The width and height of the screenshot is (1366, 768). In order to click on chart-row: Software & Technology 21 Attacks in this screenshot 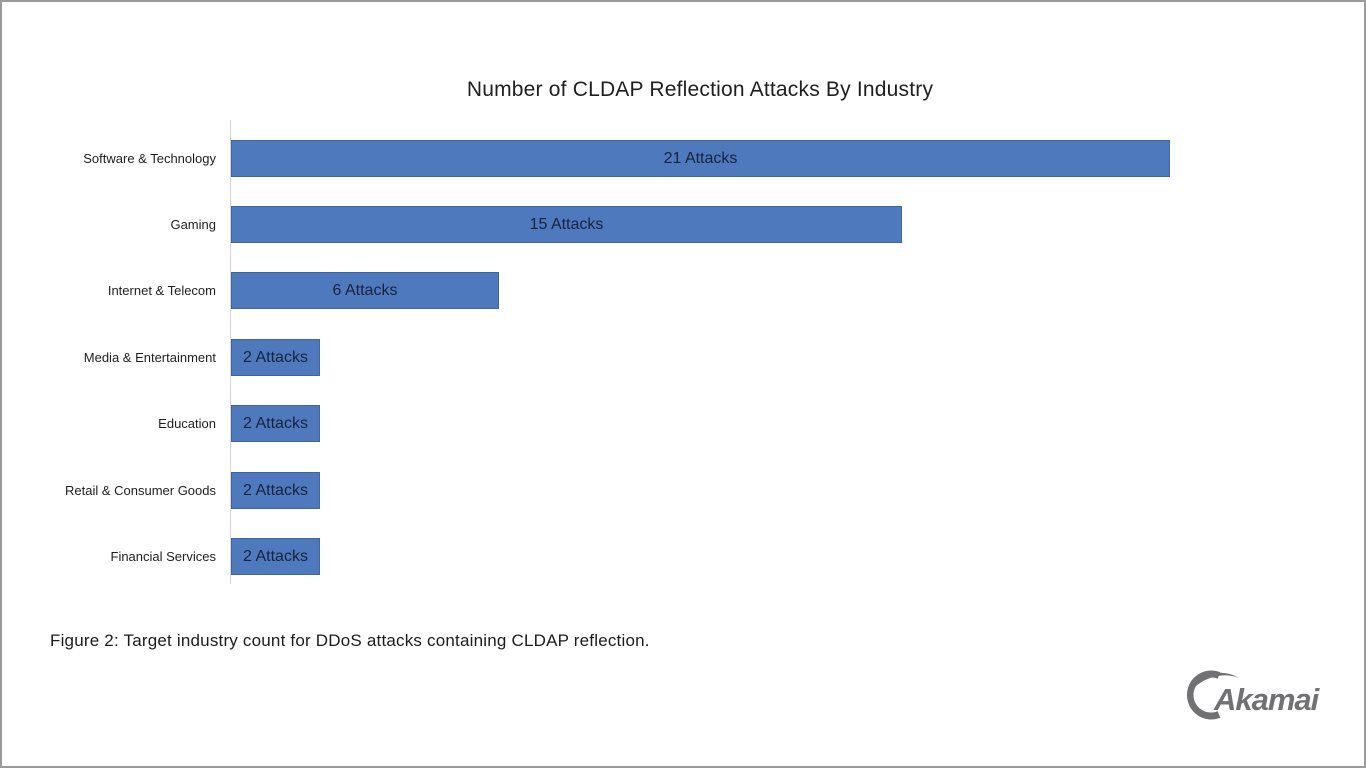, I will do `click(683, 158)`.